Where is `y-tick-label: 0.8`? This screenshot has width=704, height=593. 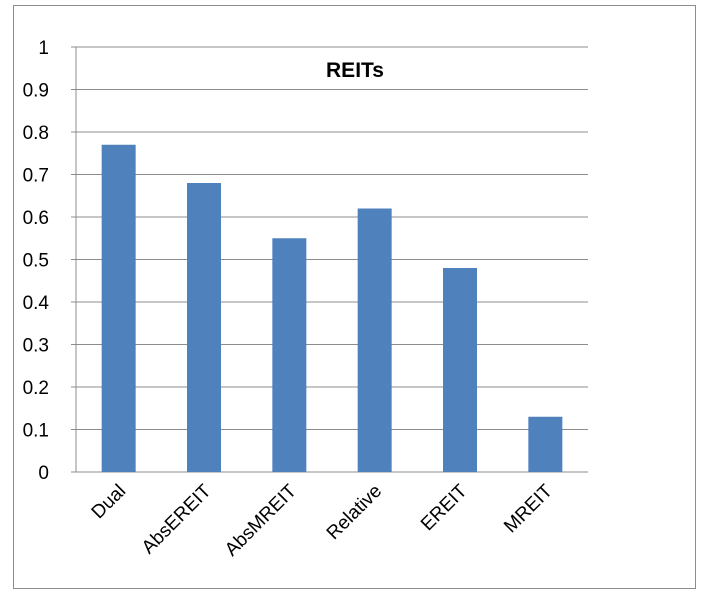 y-tick-label: 0.8 is located at coordinates (36, 133).